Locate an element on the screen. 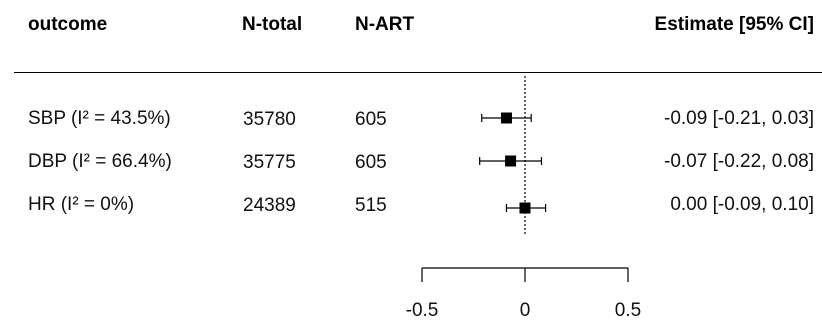  estimate-ci-text: -0.07 [-0.22, 0.08] is located at coordinates (739, 161).